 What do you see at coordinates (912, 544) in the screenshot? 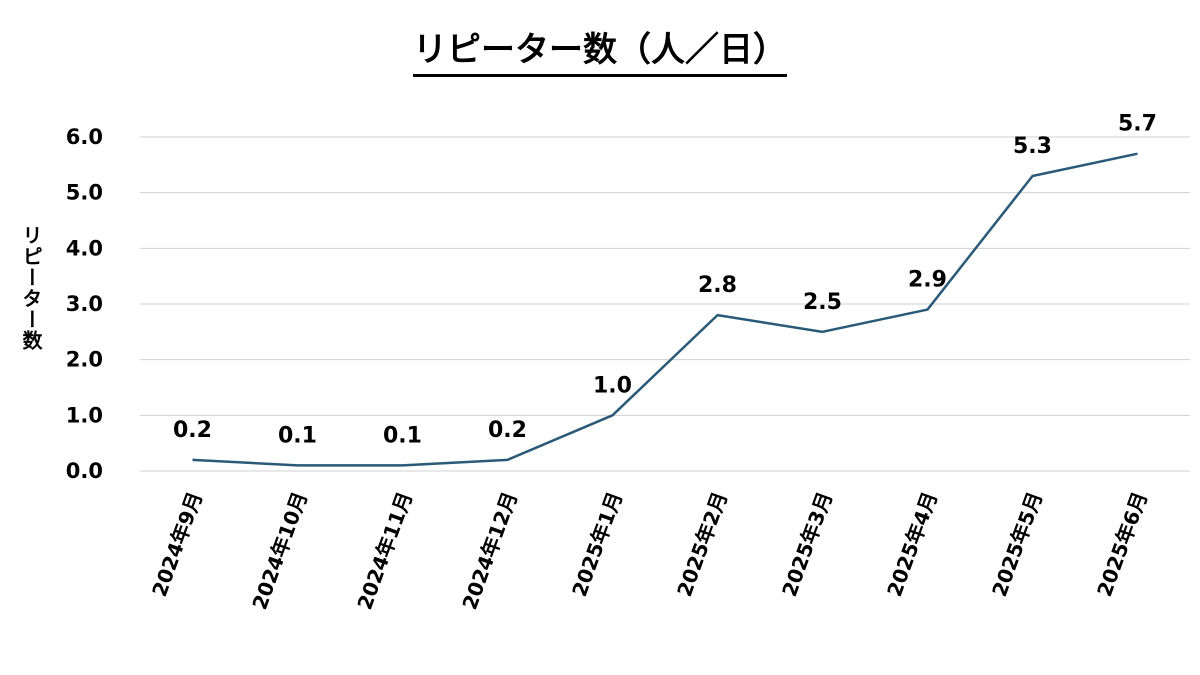
I see `x-tick-label: 2025年4月` at bounding box center [912, 544].